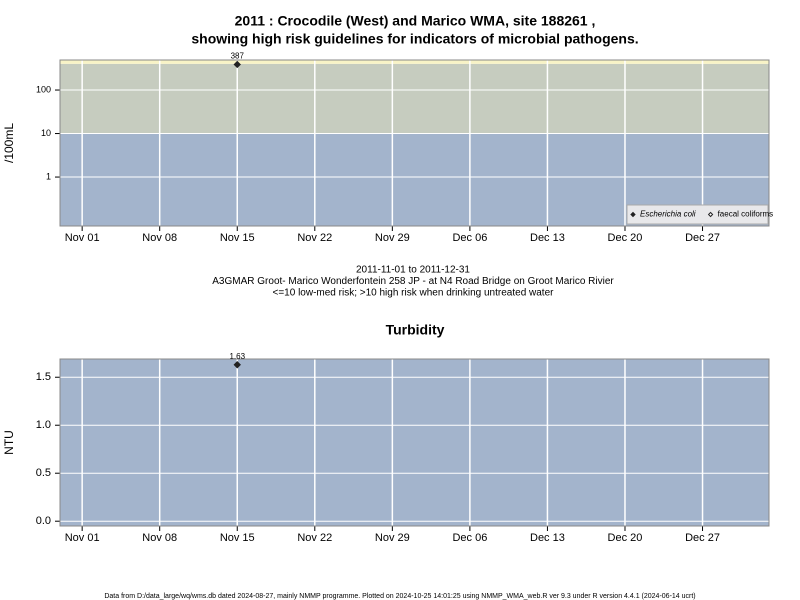 This screenshot has width=800, height=600. What do you see at coordinates (43, 521) in the screenshot?
I see `y-tick-label: 0.0` at bounding box center [43, 521].